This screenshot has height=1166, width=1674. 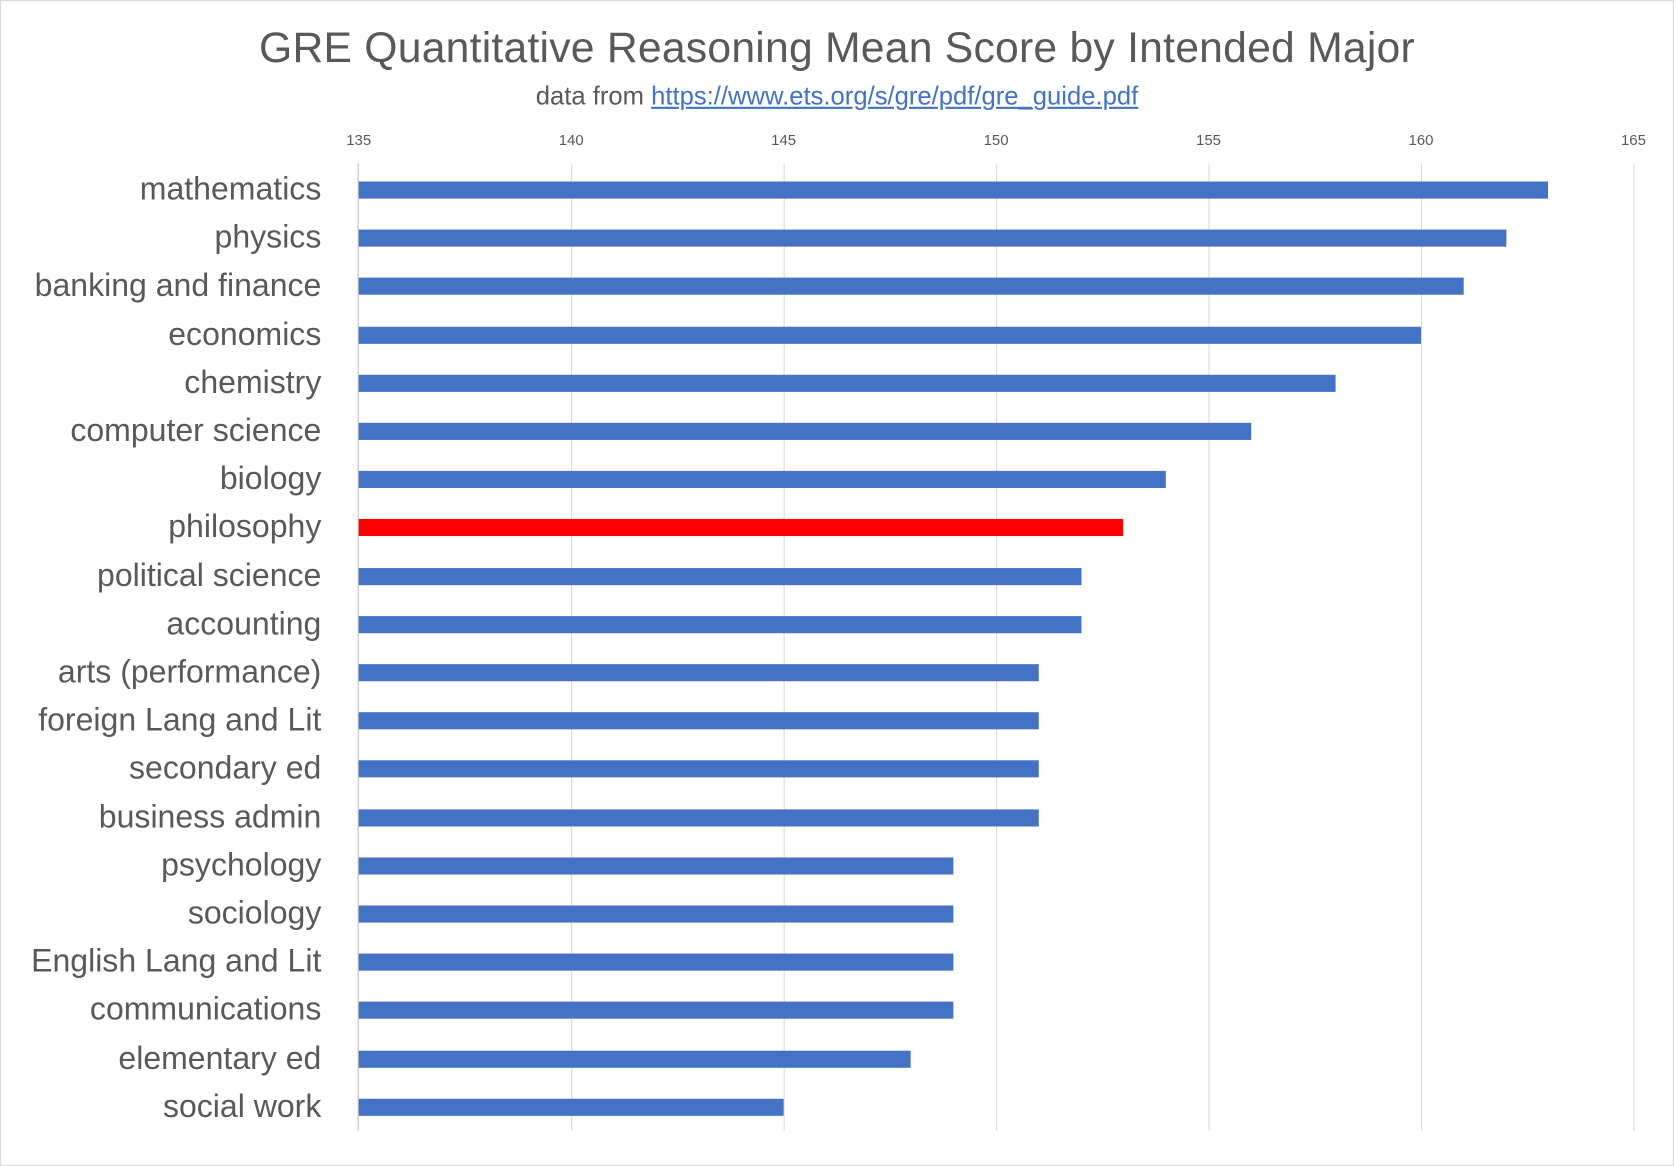 What do you see at coordinates (268, 238) in the screenshot?
I see `category-label: physics` at bounding box center [268, 238].